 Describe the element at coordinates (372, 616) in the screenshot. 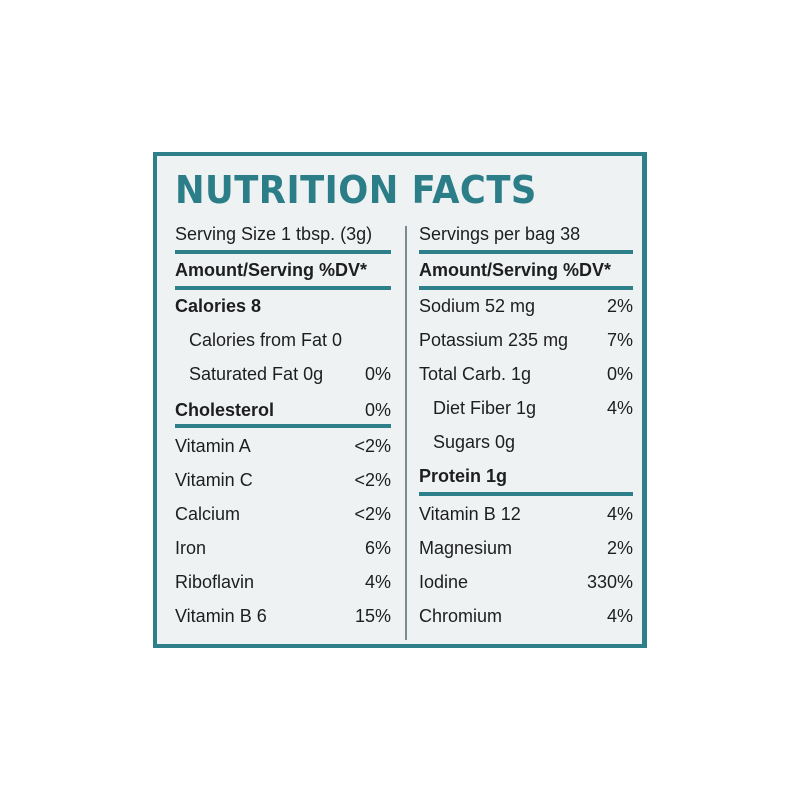

I see `nutrient-value: 15%` at that location.